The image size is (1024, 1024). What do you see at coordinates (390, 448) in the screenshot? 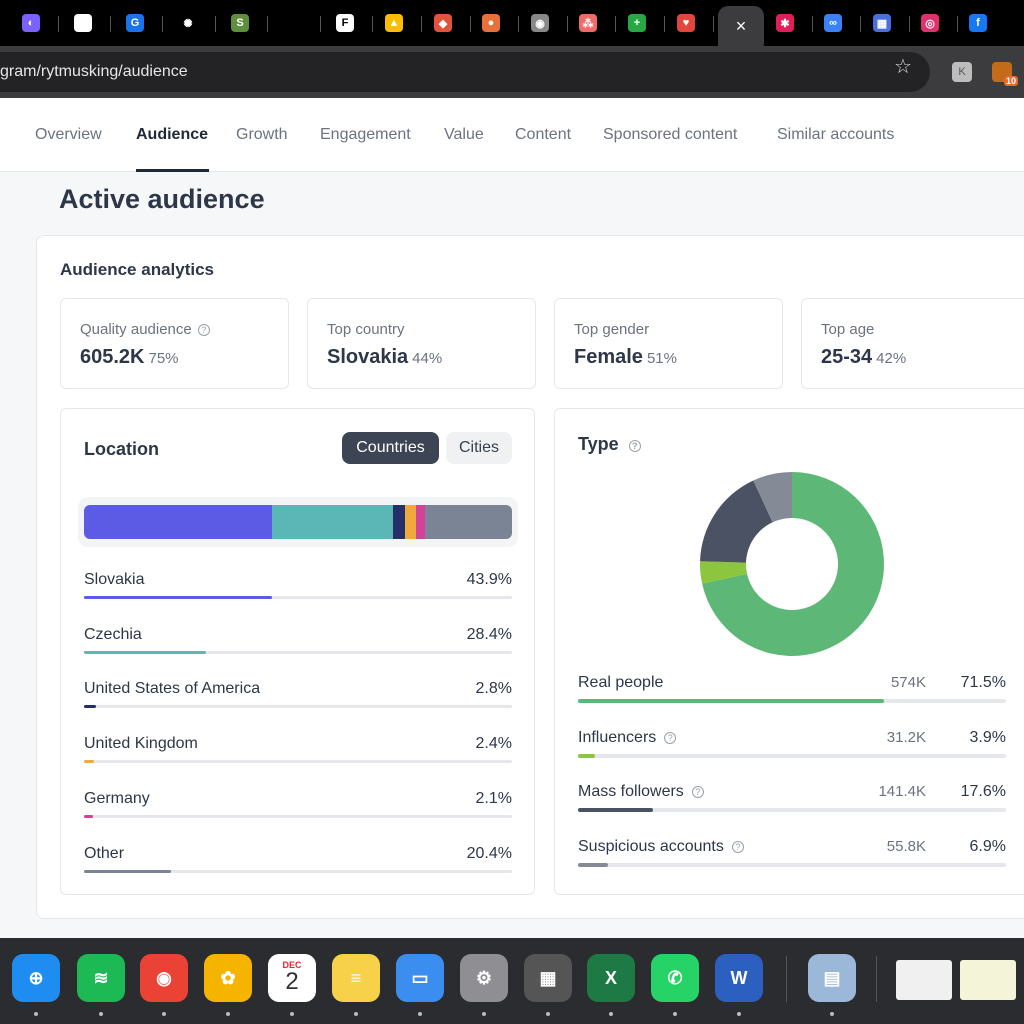
I see `countries-toggle-button: Countries` at bounding box center [390, 448].